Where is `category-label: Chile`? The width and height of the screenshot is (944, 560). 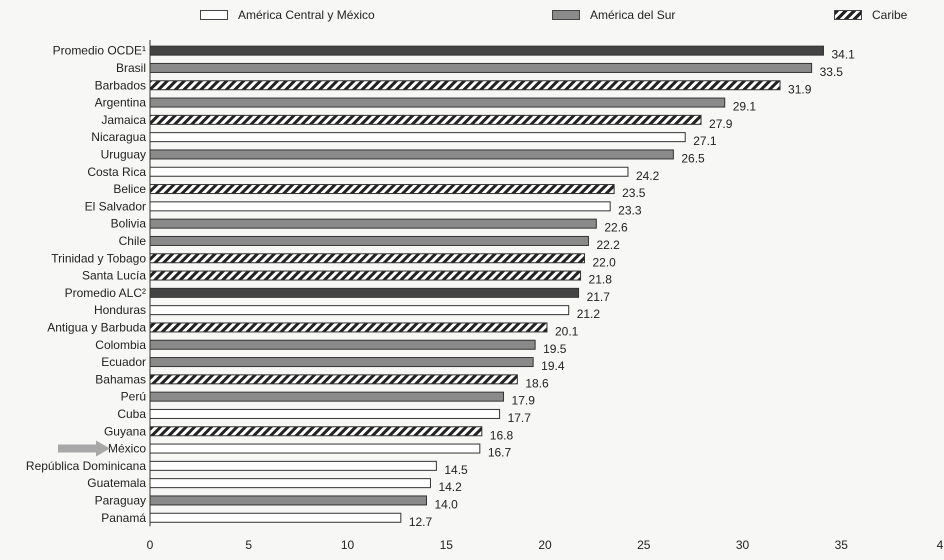 category-label: Chile is located at coordinates (133, 241).